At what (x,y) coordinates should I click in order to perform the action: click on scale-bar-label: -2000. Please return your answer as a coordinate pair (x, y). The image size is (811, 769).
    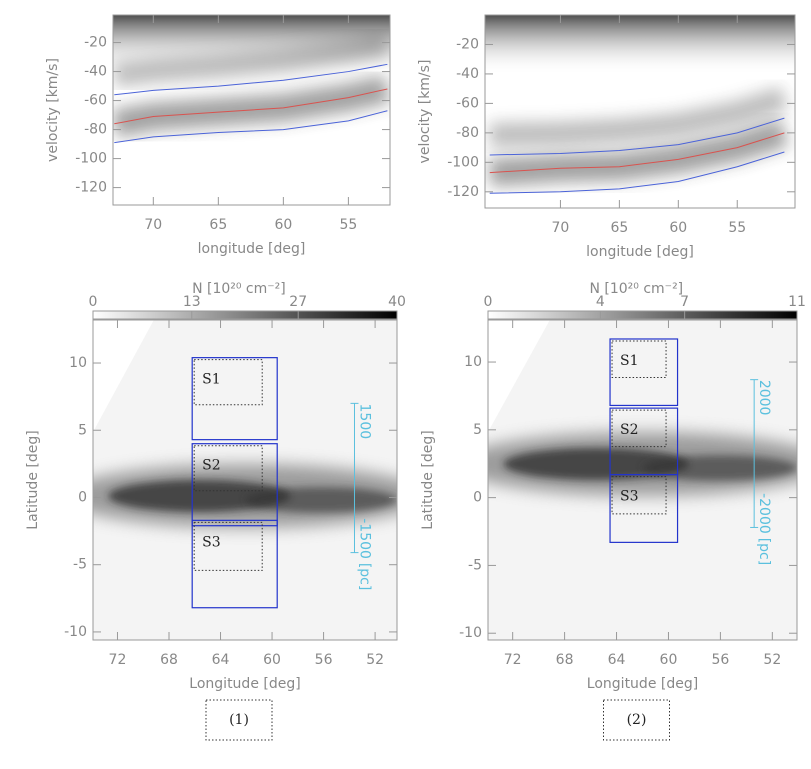
    Looking at the image, I should click on (764, 513).